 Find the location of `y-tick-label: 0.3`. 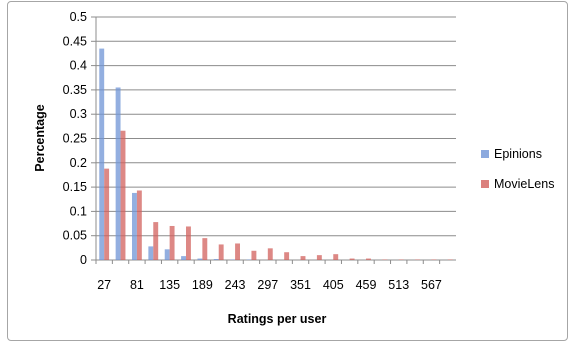

y-tick-label: 0.3 is located at coordinates (78, 114).